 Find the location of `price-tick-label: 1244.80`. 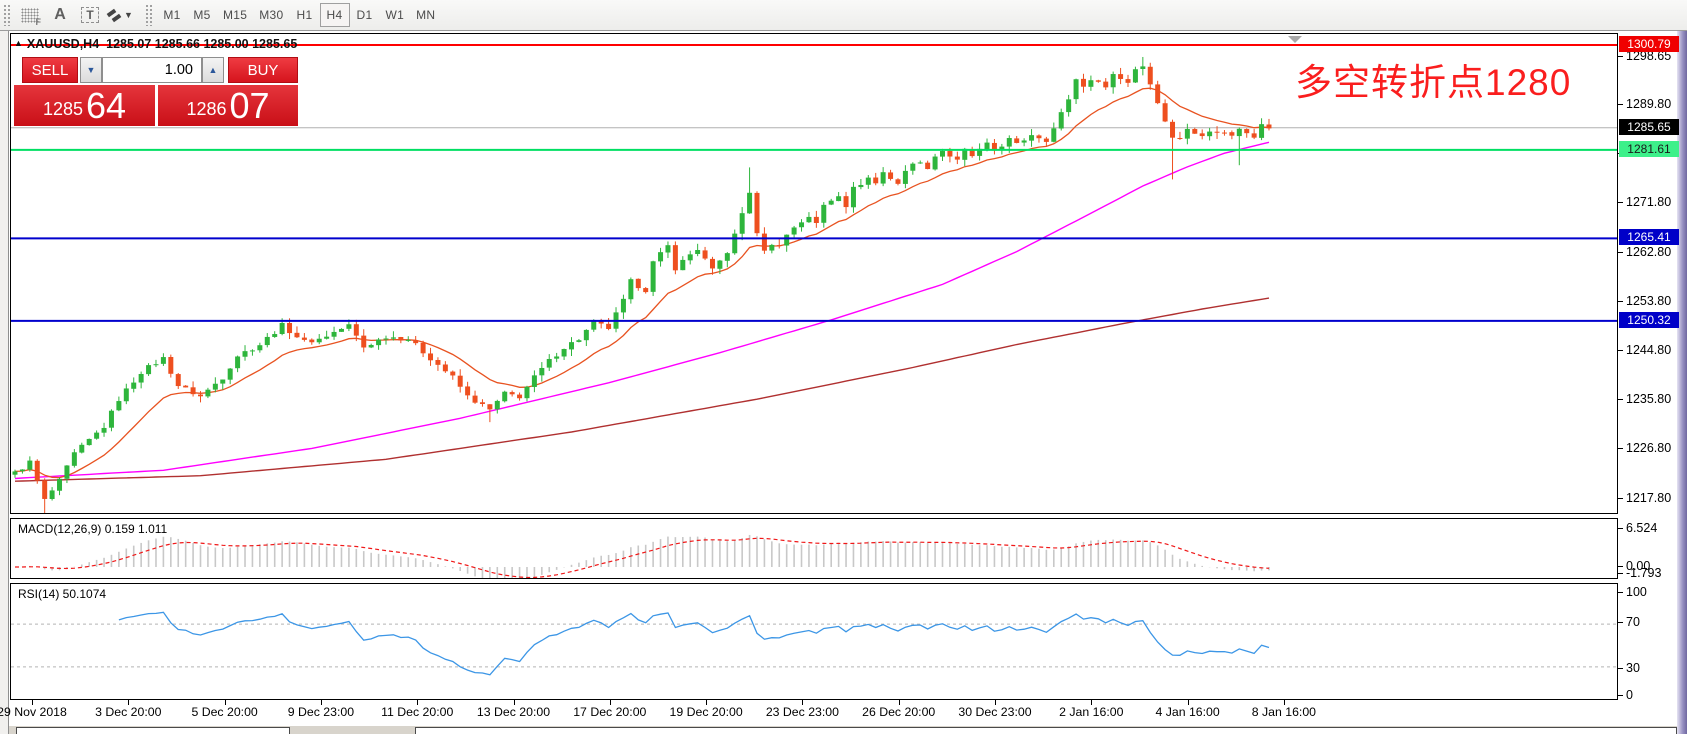

price-tick-label: 1244.80 is located at coordinates (1649, 350).